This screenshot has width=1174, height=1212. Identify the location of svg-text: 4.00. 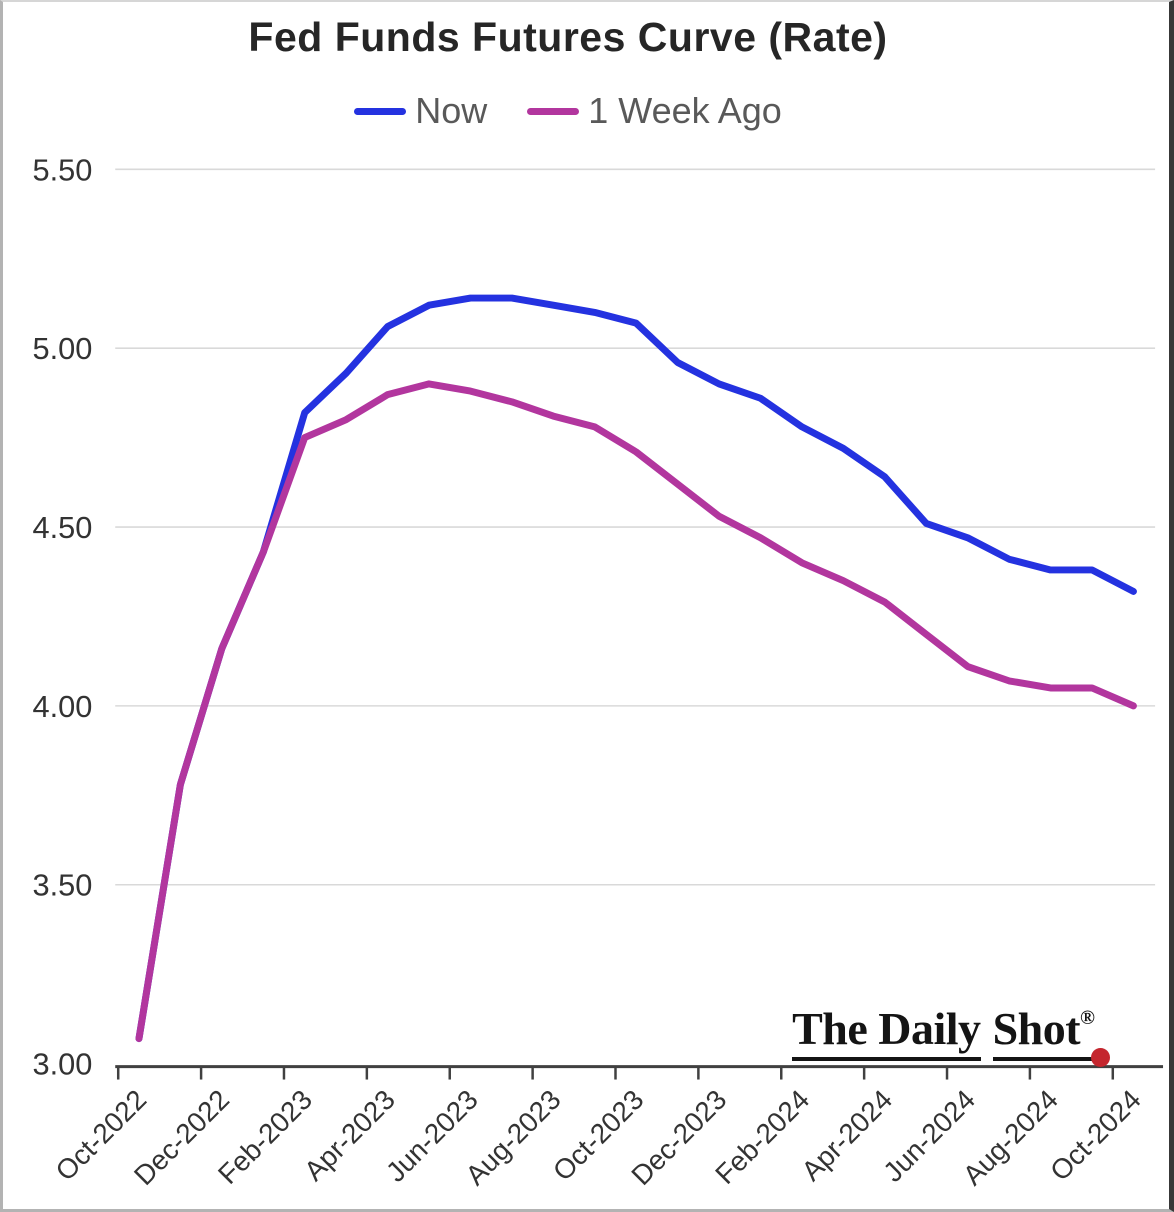
(62, 706).